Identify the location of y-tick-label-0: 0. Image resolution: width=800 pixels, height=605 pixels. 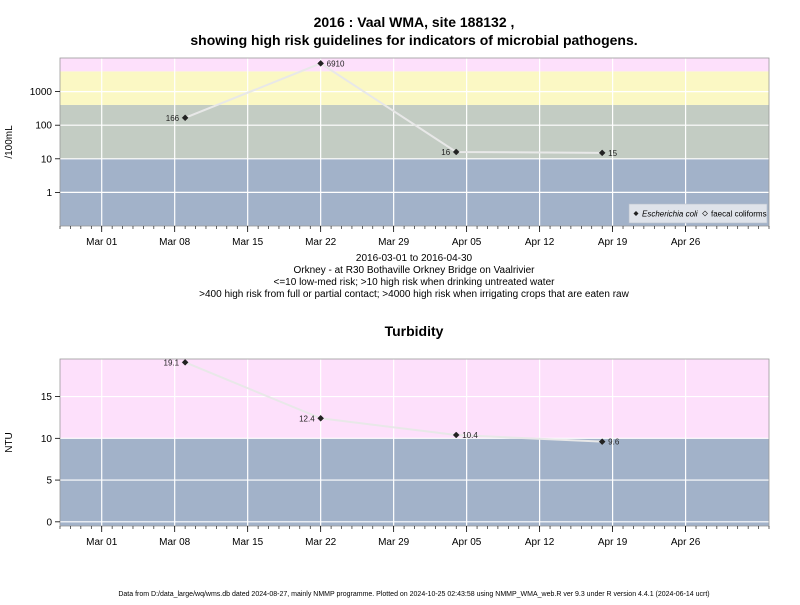
(49, 522).